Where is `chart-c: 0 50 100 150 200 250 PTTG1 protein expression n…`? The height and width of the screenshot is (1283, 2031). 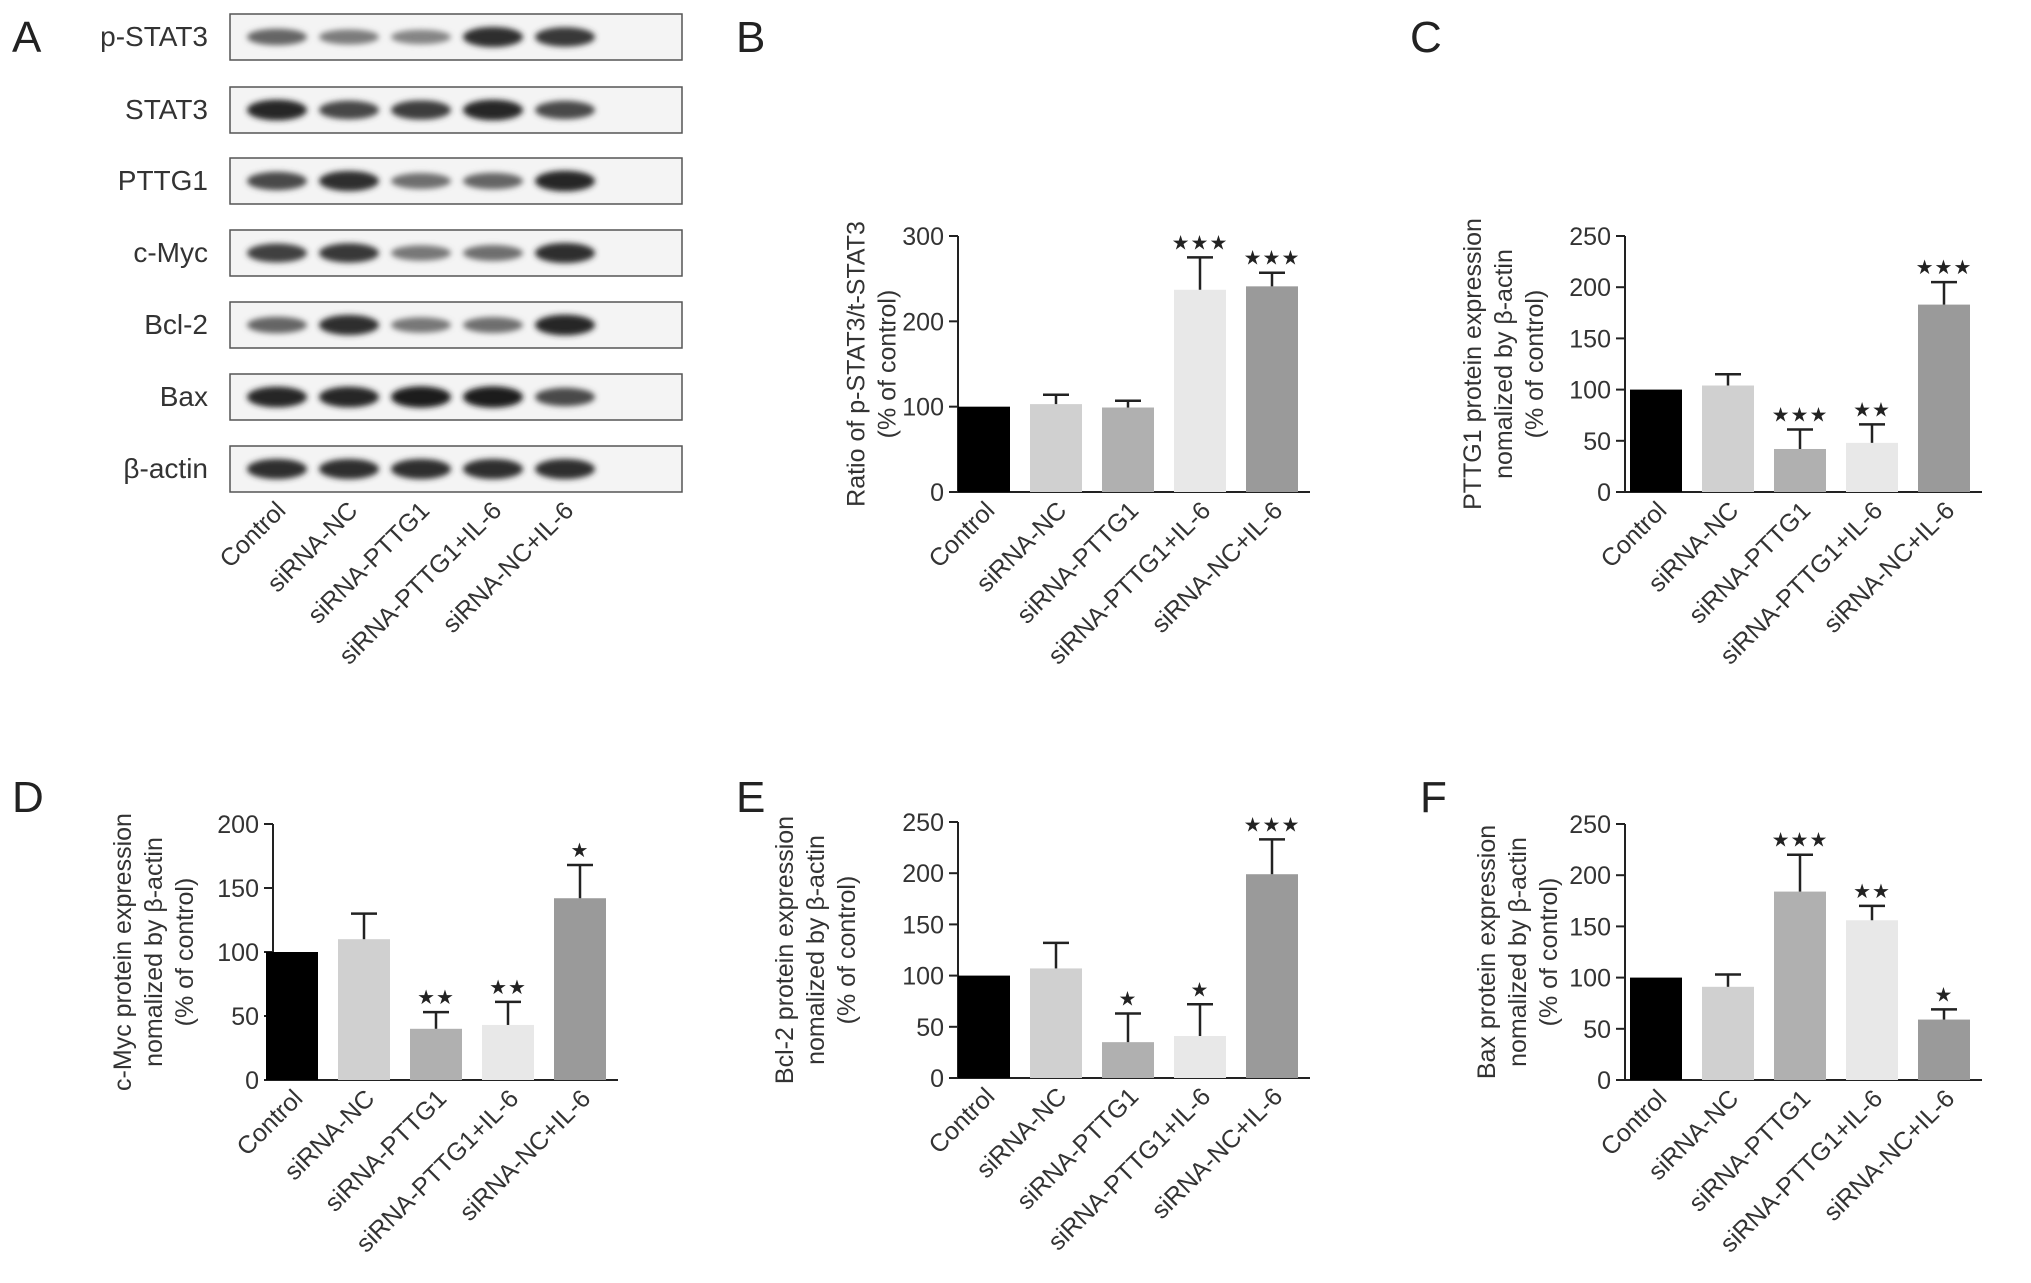 chart-c: 0 50 100 150 200 250 PTTG1 protein expression n… is located at coordinates (1720, 444).